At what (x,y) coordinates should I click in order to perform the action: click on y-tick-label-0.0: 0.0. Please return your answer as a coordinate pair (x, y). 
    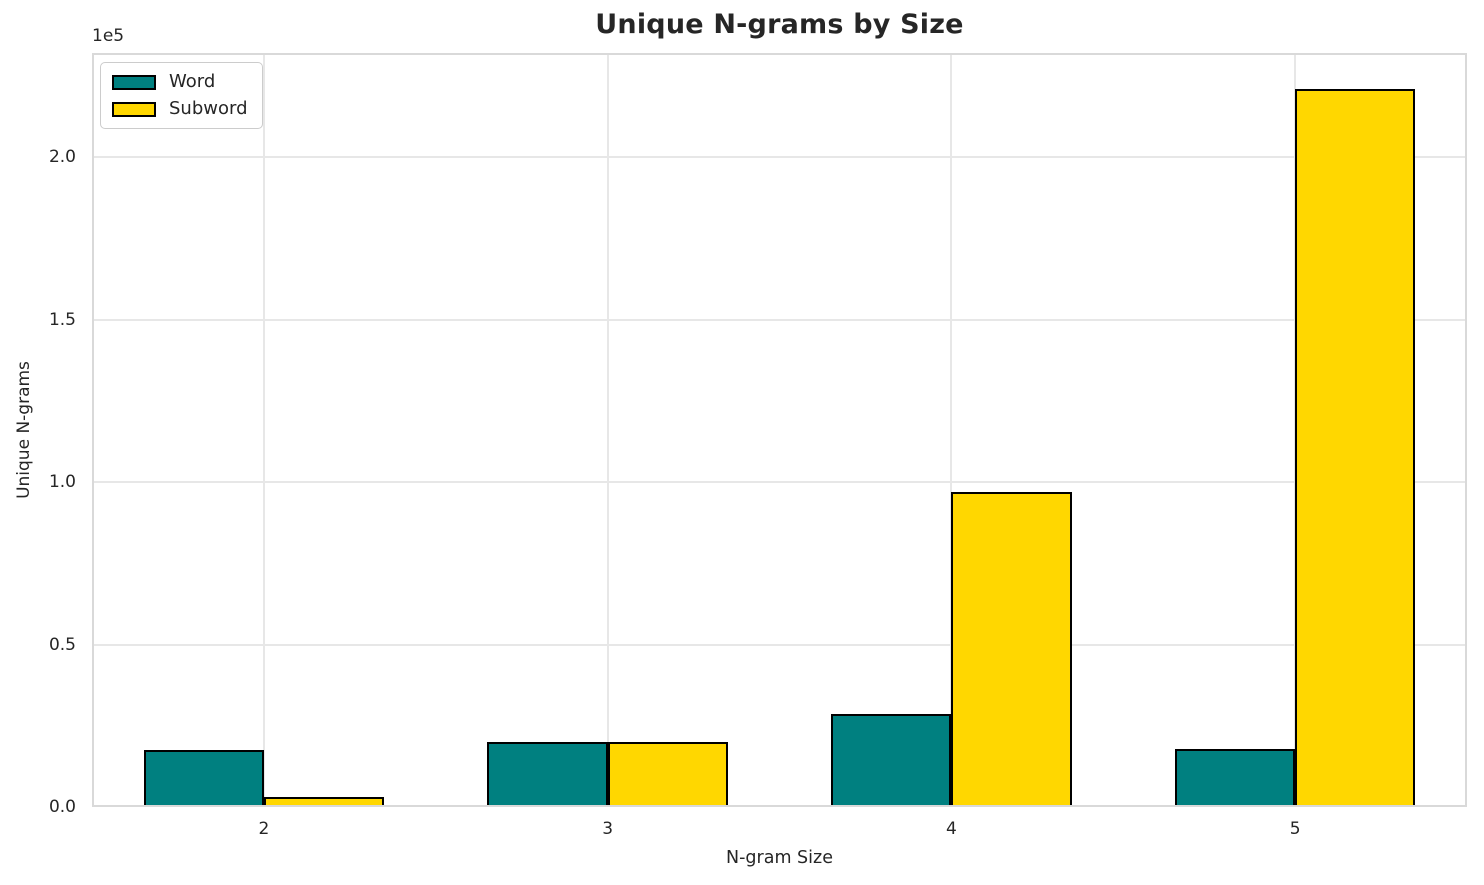
    Looking at the image, I should click on (62, 807).